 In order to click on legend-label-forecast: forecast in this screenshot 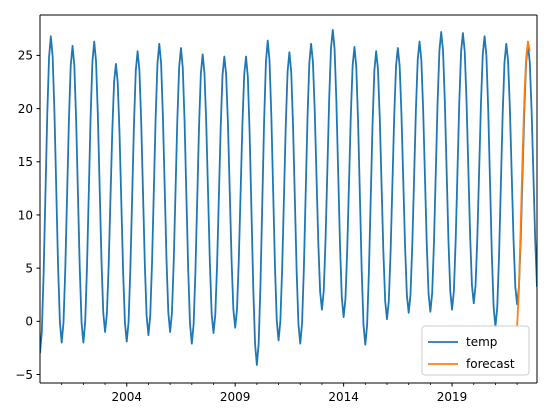, I will do `click(490, 364)`.